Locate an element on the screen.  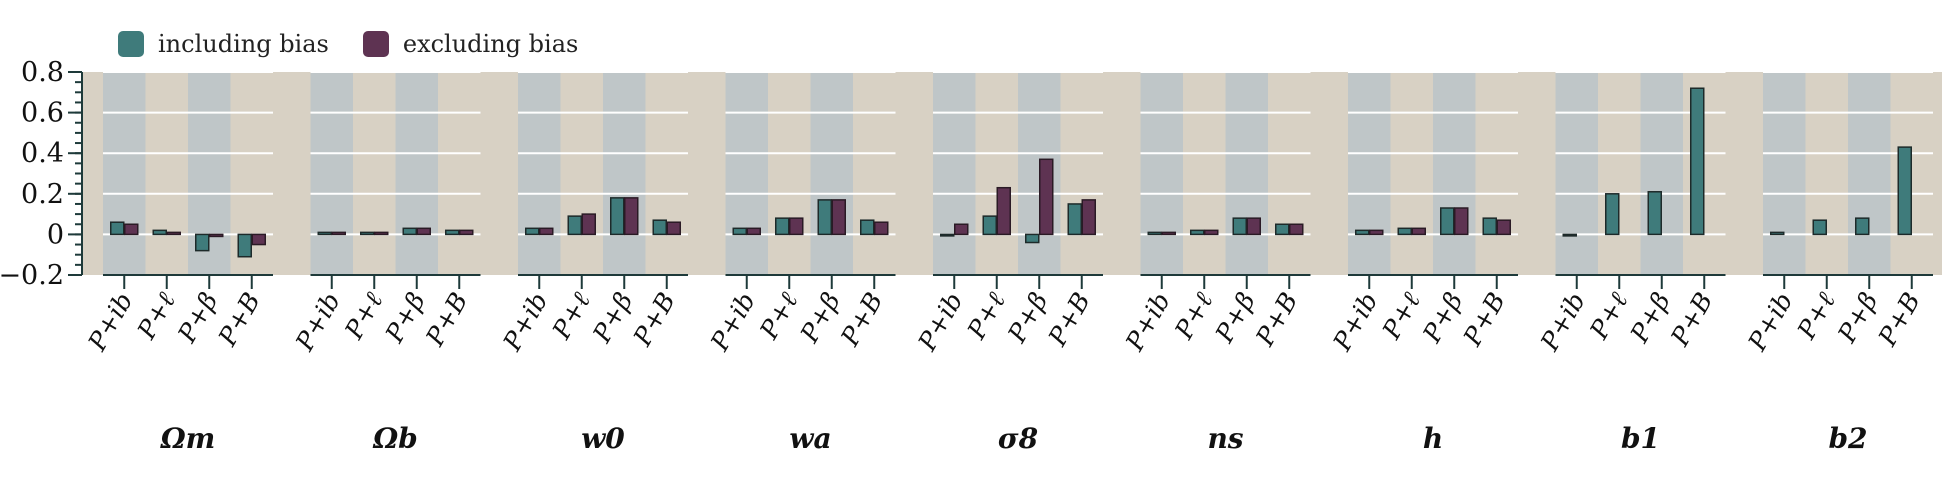
legend-item-including: including bias is located at coordinates (223, 44).